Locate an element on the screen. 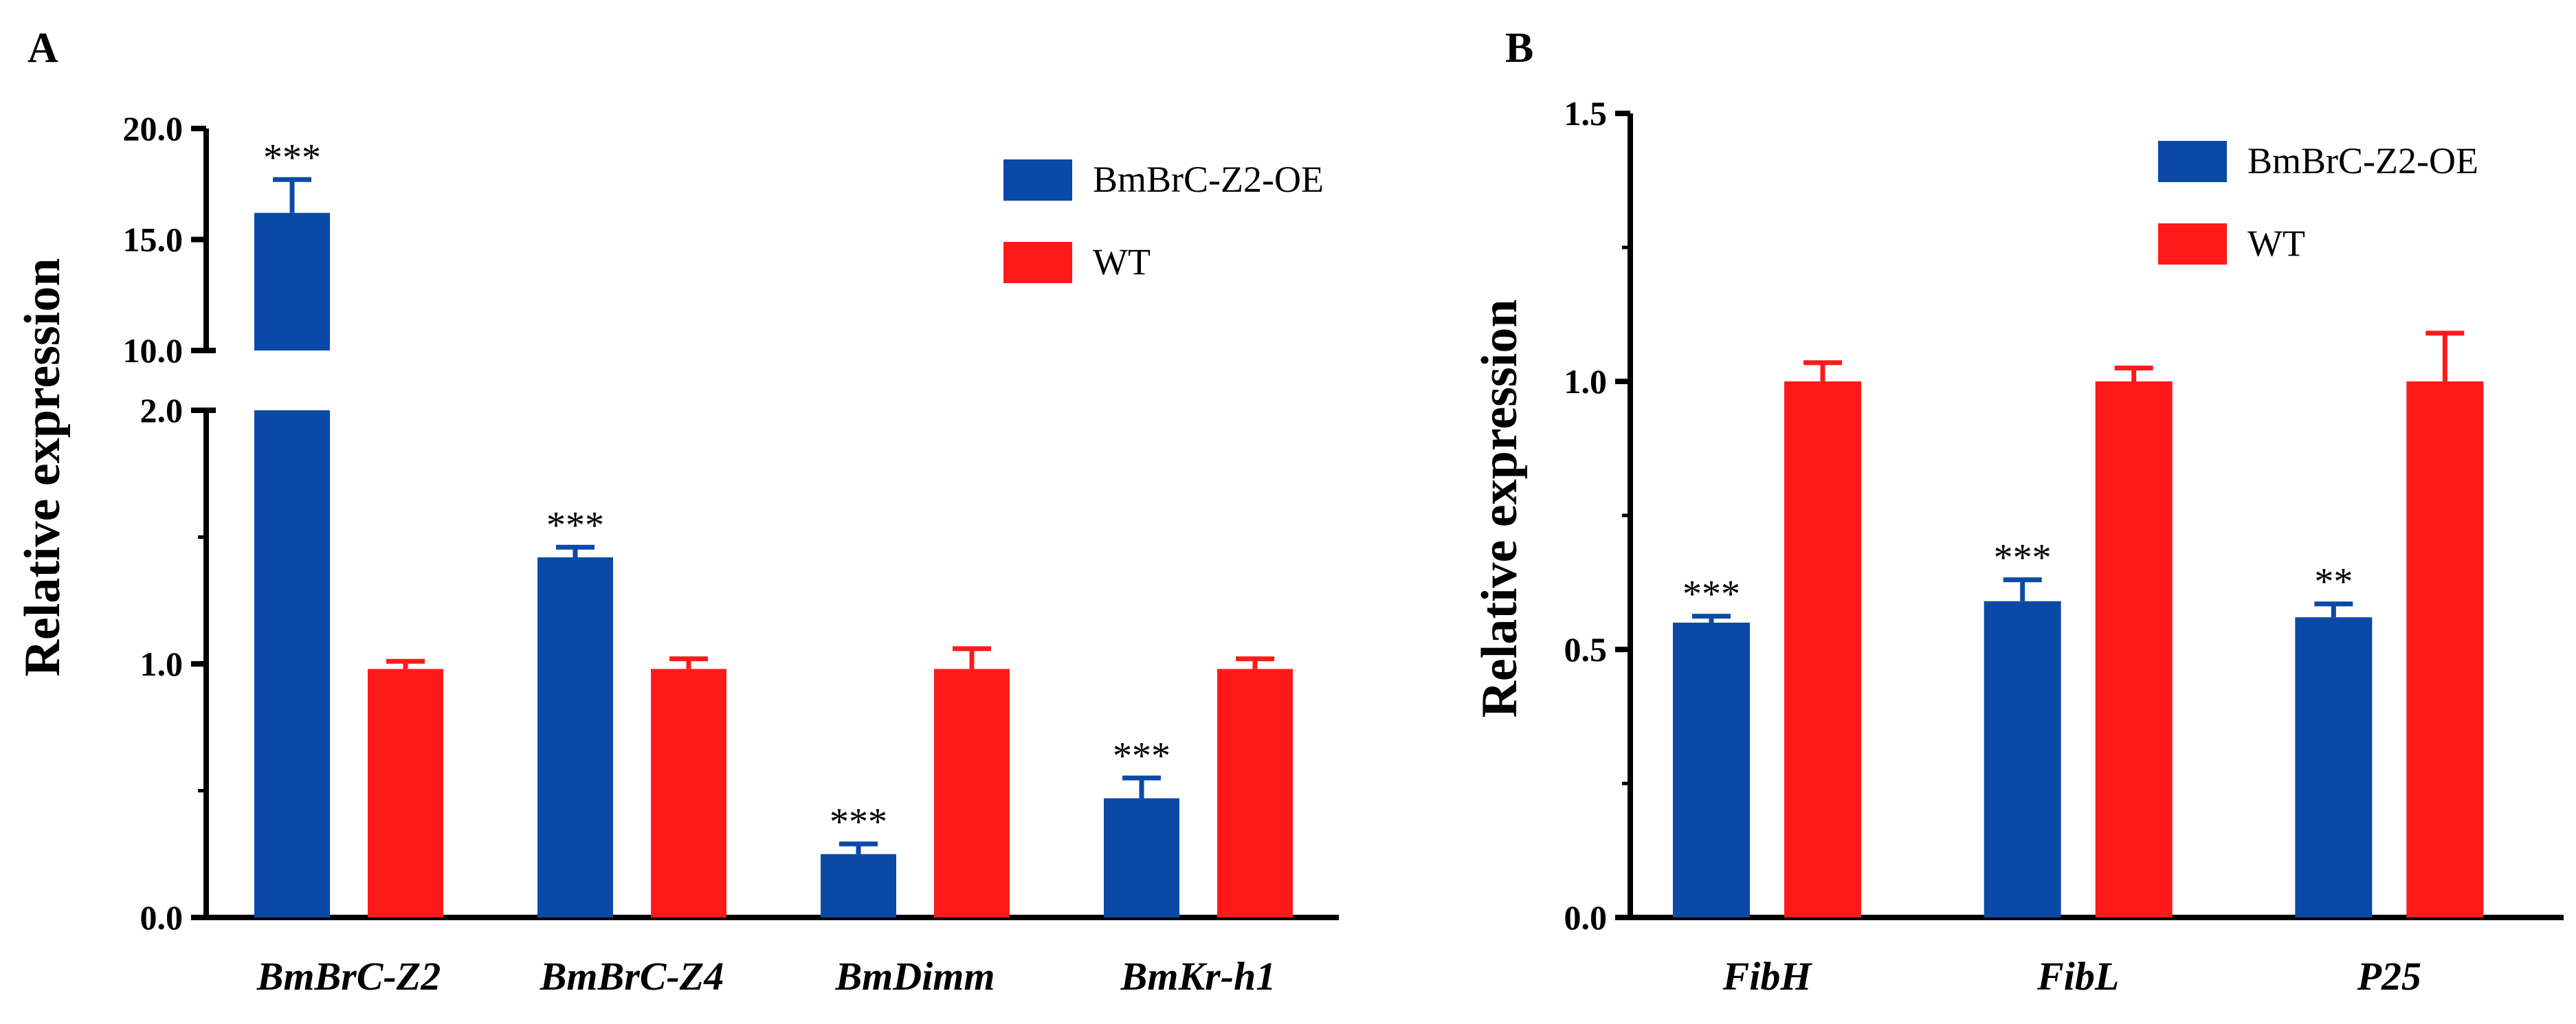 This screenshot has height=1024, width=2576. bar-BmBrC-Z2-OE-BmBrC-Z2-upper is located at coordinates (292, 281).